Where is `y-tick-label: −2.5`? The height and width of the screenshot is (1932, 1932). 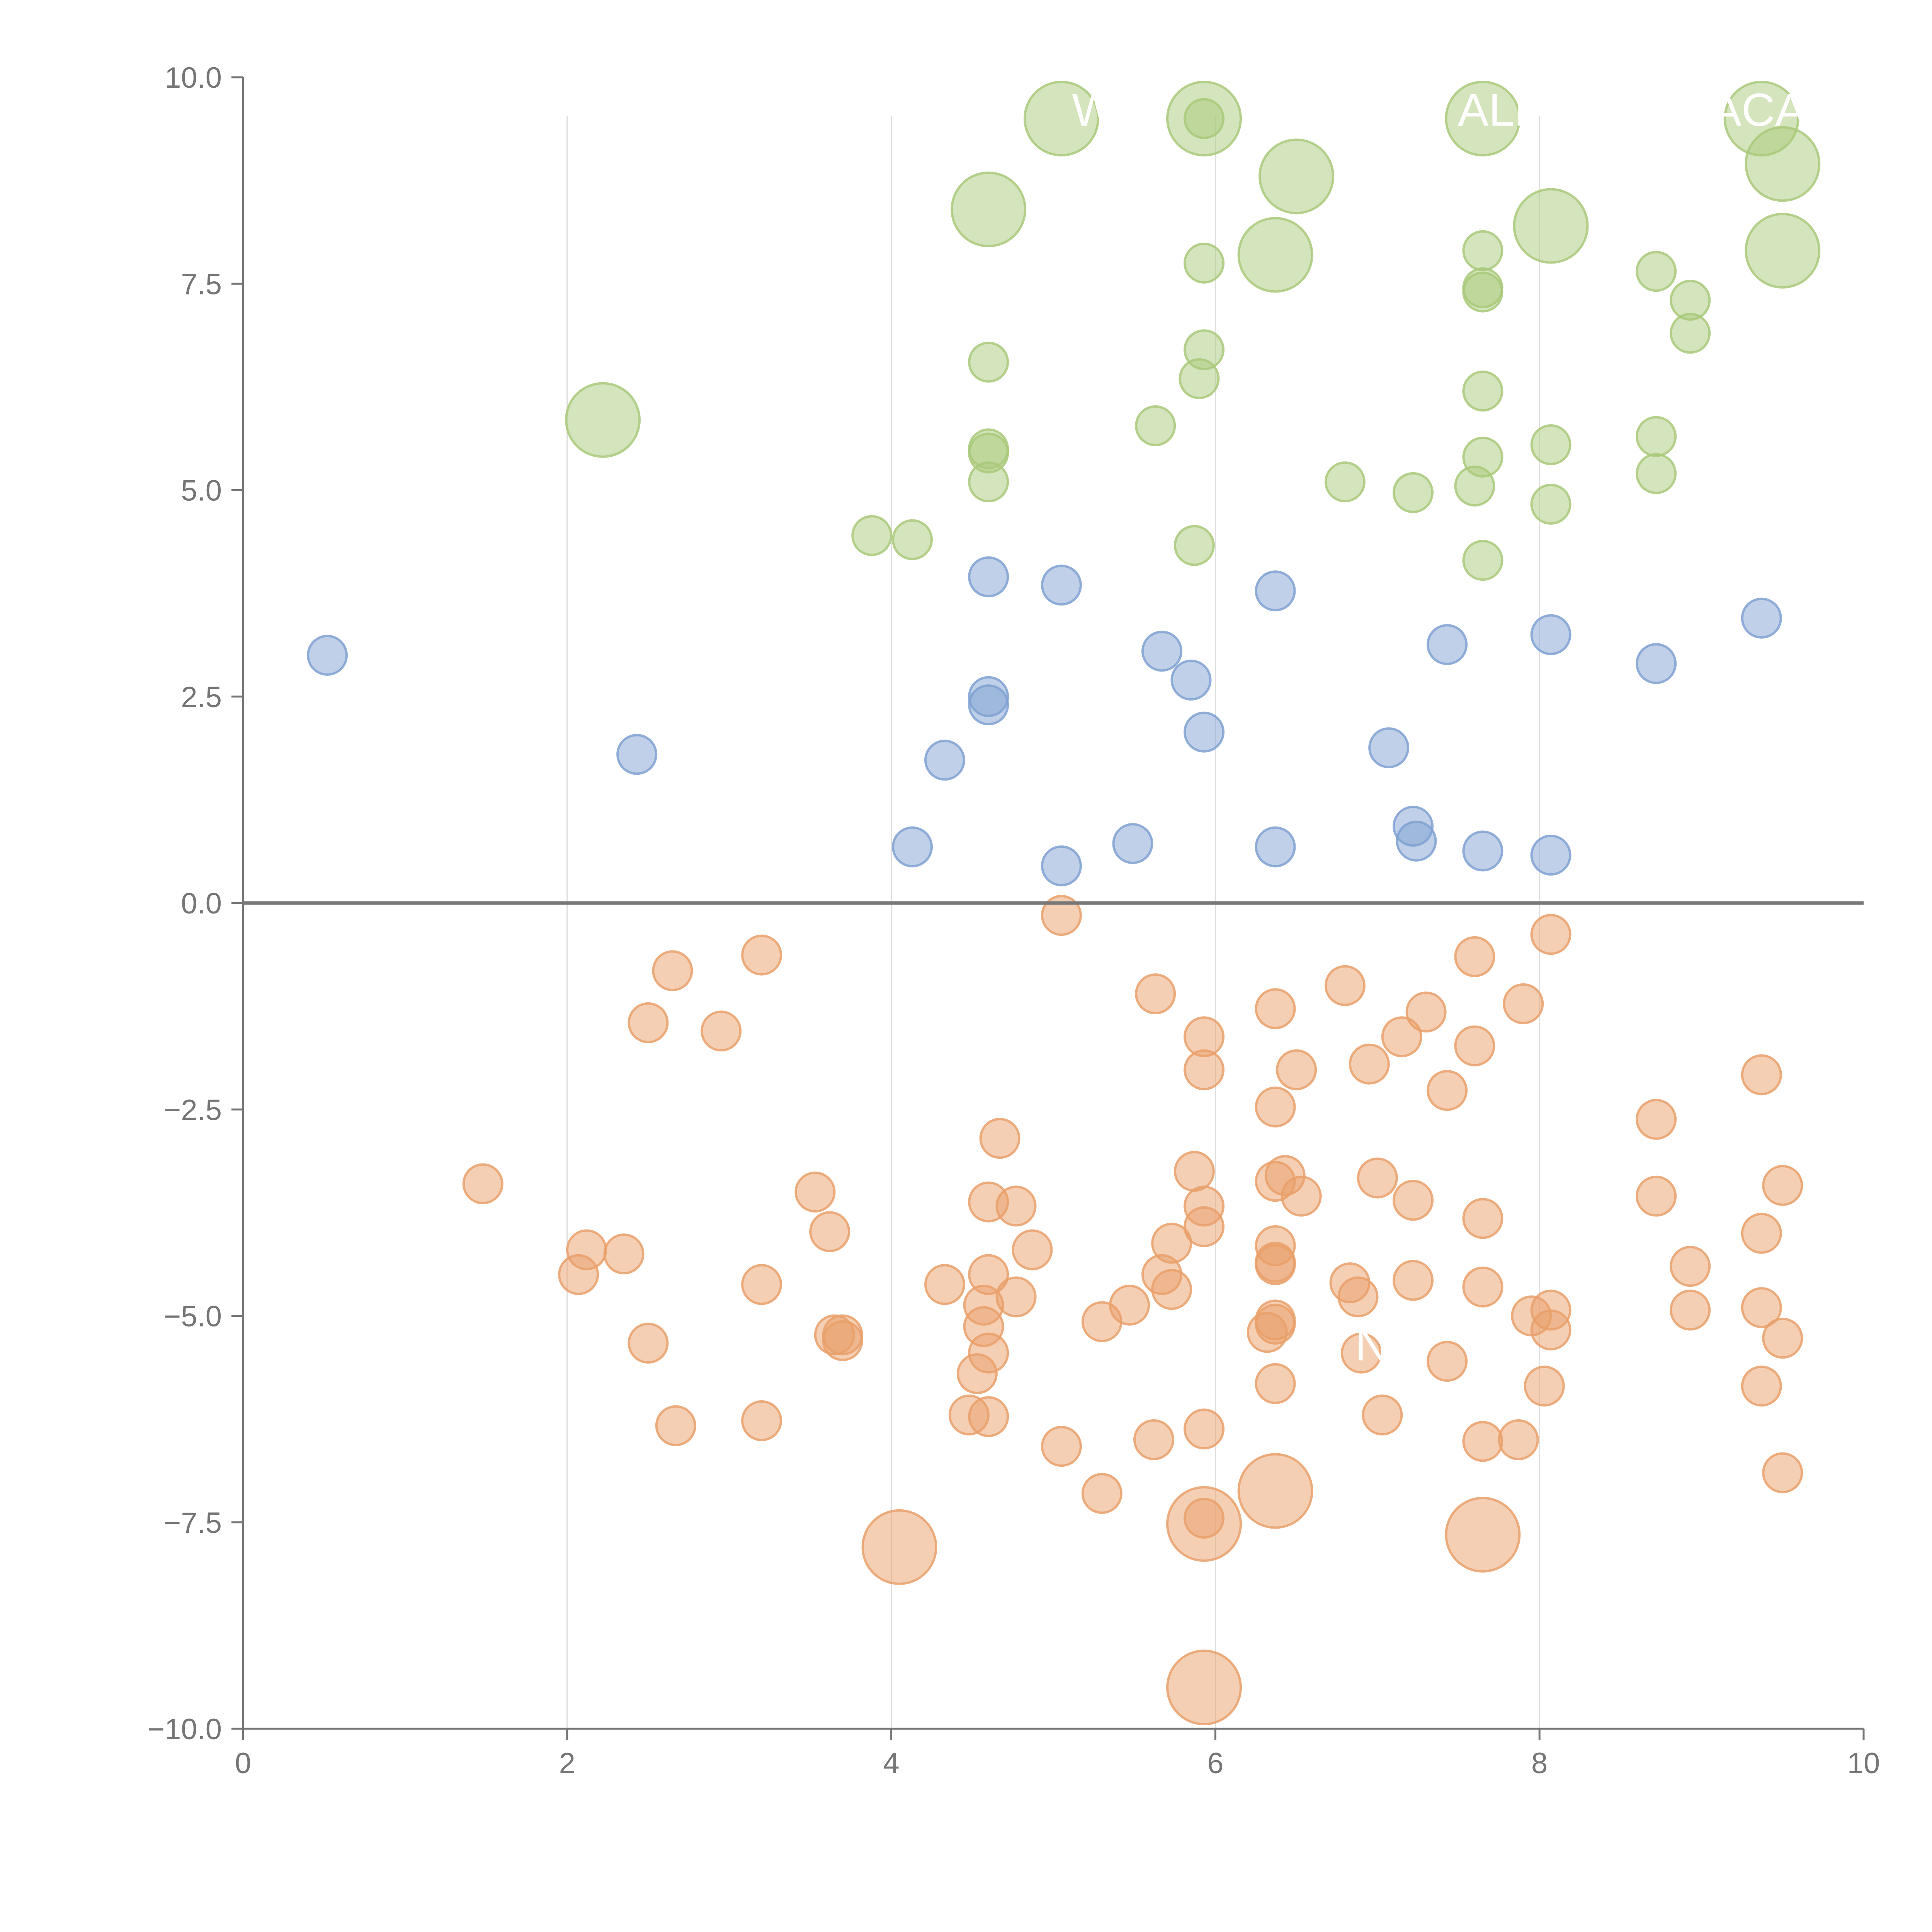
y-tick-label: −2.5 is located at coordinates (193, 1110).